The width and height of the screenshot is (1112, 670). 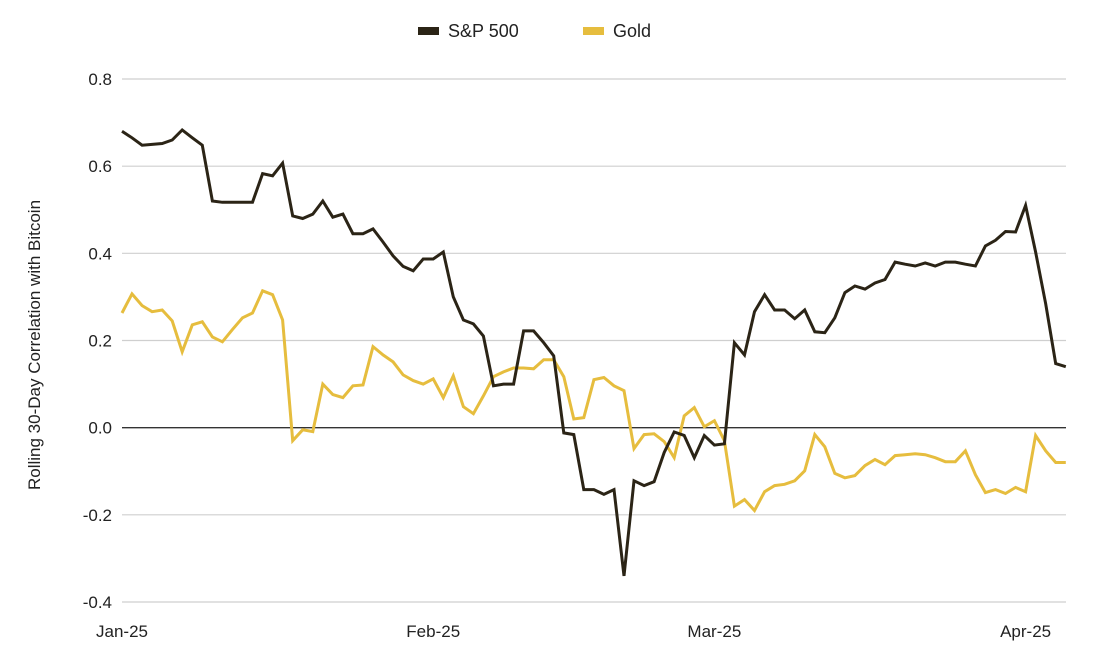 I want to click on y-axis: 0.8 0.6 0.4 0.2 0.0 -0.2 -0.4, so click(x=97, y=341).